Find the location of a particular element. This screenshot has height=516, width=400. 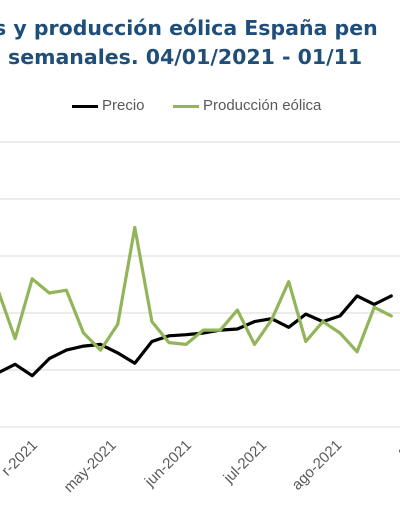

legend-label-precio: Precio is located at coordinates (123, 105).